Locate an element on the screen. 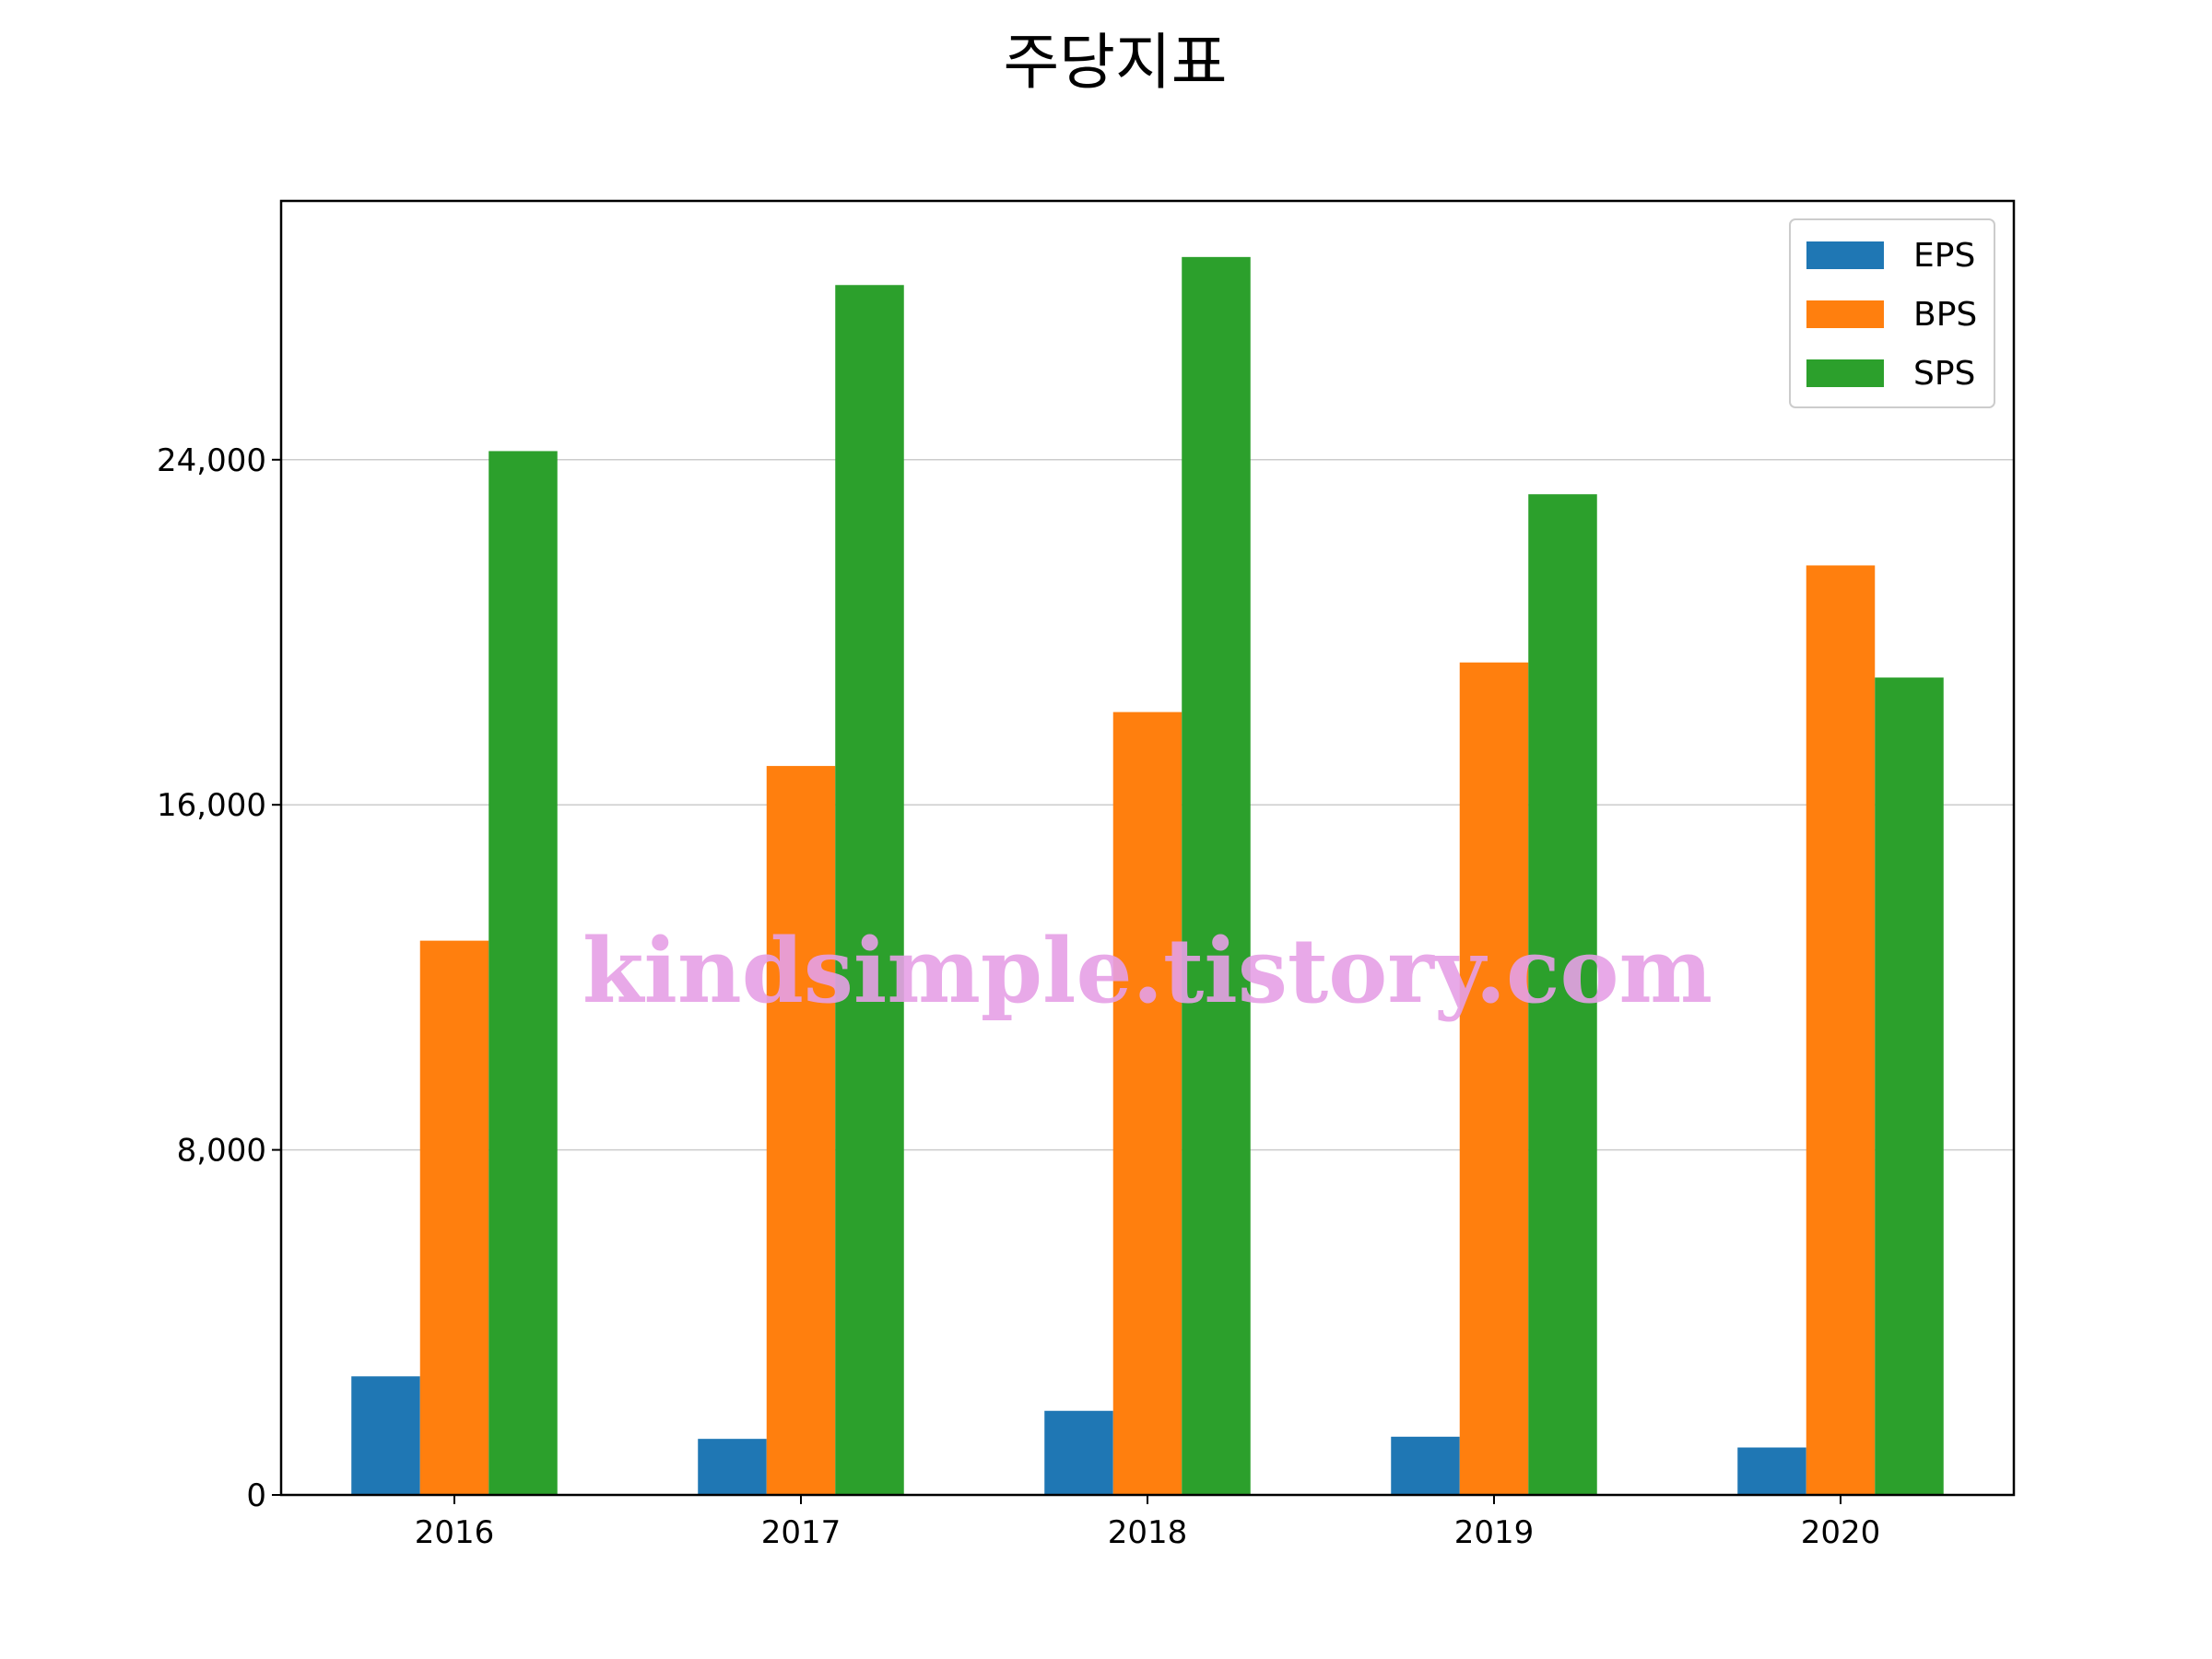  bar-sps-2017 is located at coordinates (869, 890).